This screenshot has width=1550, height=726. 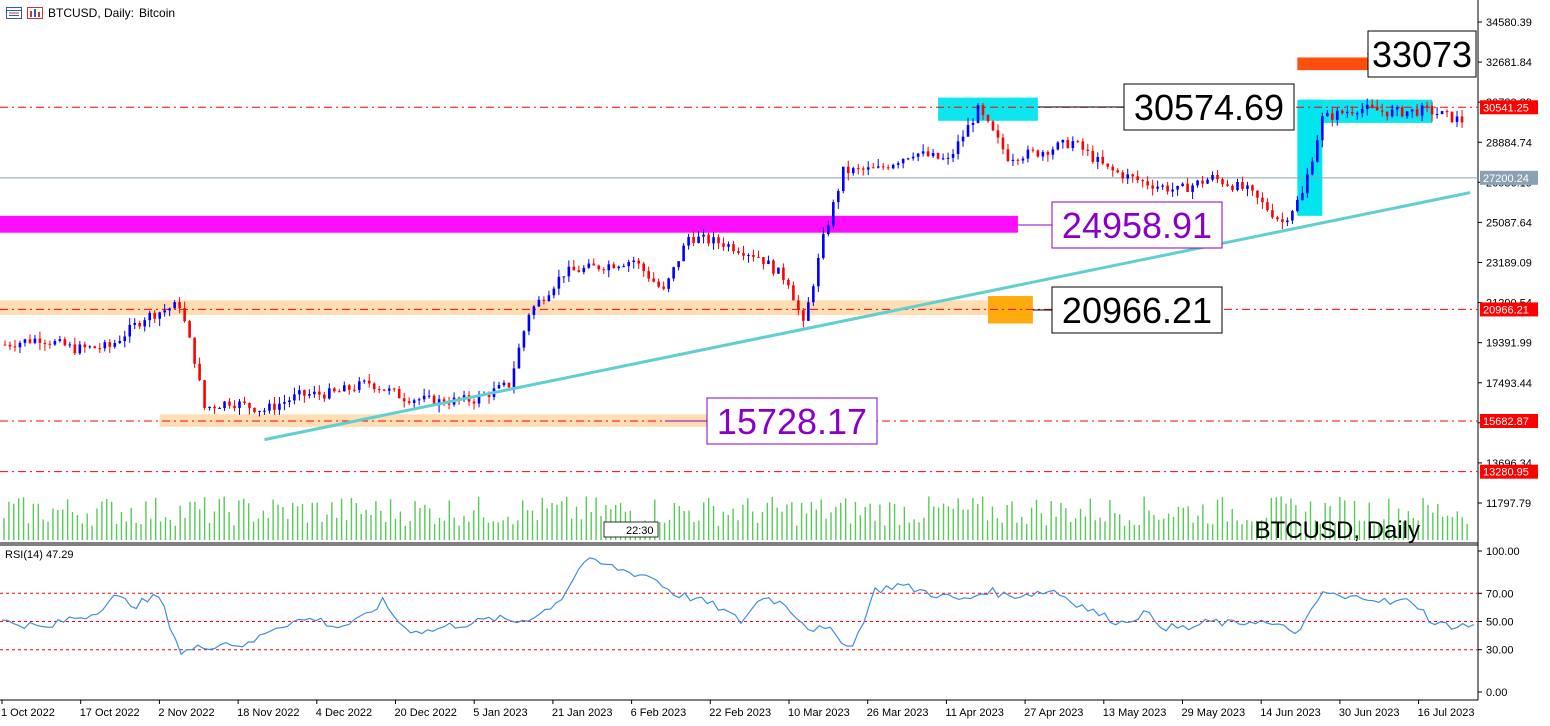 I want to click on rsi-tick-label: 100.00, so click(x=1503, y=552).